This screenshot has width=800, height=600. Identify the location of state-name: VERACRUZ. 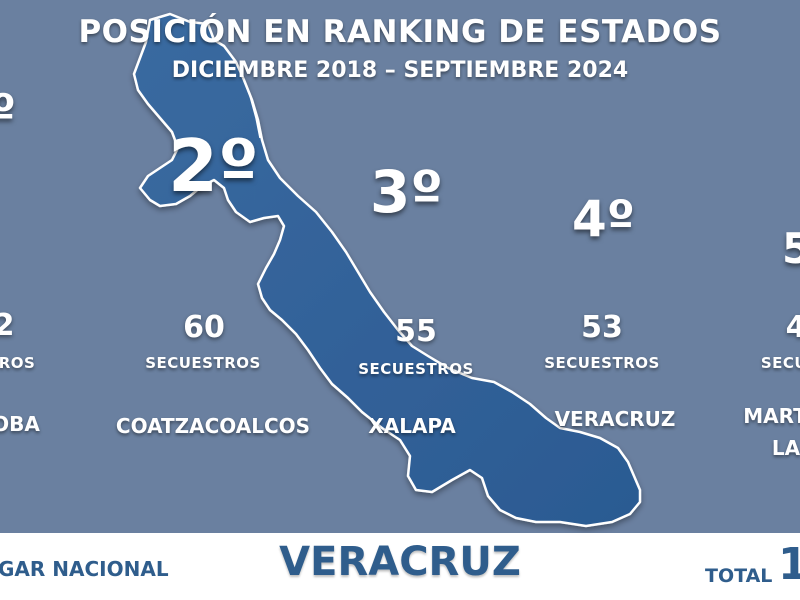
(400, 562).